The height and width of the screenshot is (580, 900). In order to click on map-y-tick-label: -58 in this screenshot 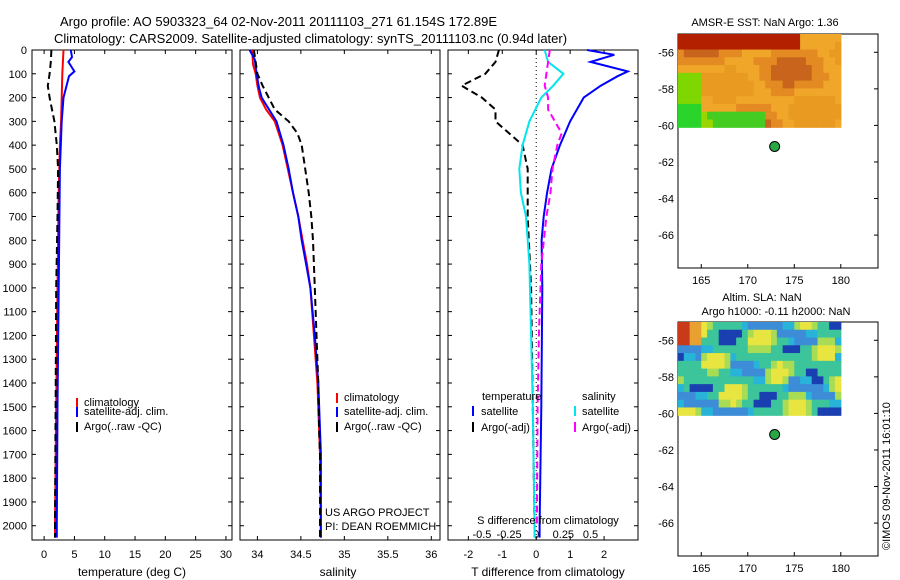, I will do `click(666, 378)`.